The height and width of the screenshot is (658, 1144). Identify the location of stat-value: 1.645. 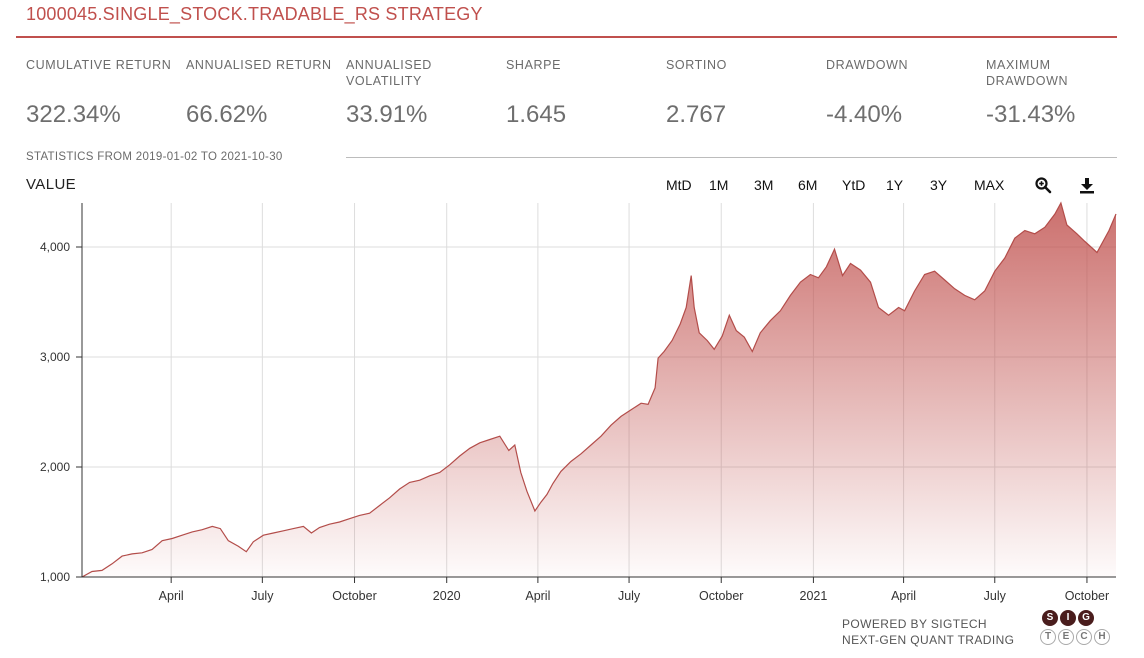
(536, 114).